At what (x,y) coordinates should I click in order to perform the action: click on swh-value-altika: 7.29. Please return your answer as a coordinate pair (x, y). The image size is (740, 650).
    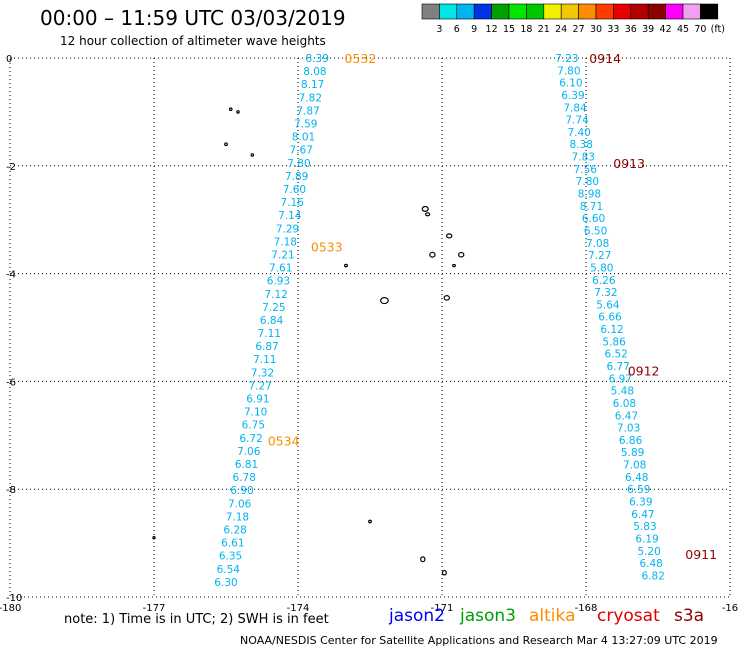
    Looking at the image, I should click on (287, 229).